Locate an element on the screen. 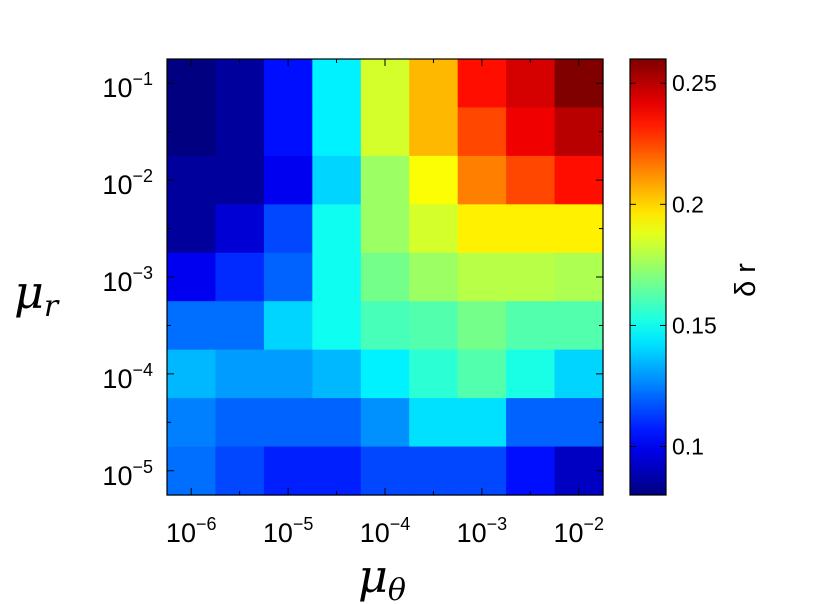 This screenshot has width=830, height=604. y-tick-label: 10⁻⁵ is located at coordinates (127, 474).